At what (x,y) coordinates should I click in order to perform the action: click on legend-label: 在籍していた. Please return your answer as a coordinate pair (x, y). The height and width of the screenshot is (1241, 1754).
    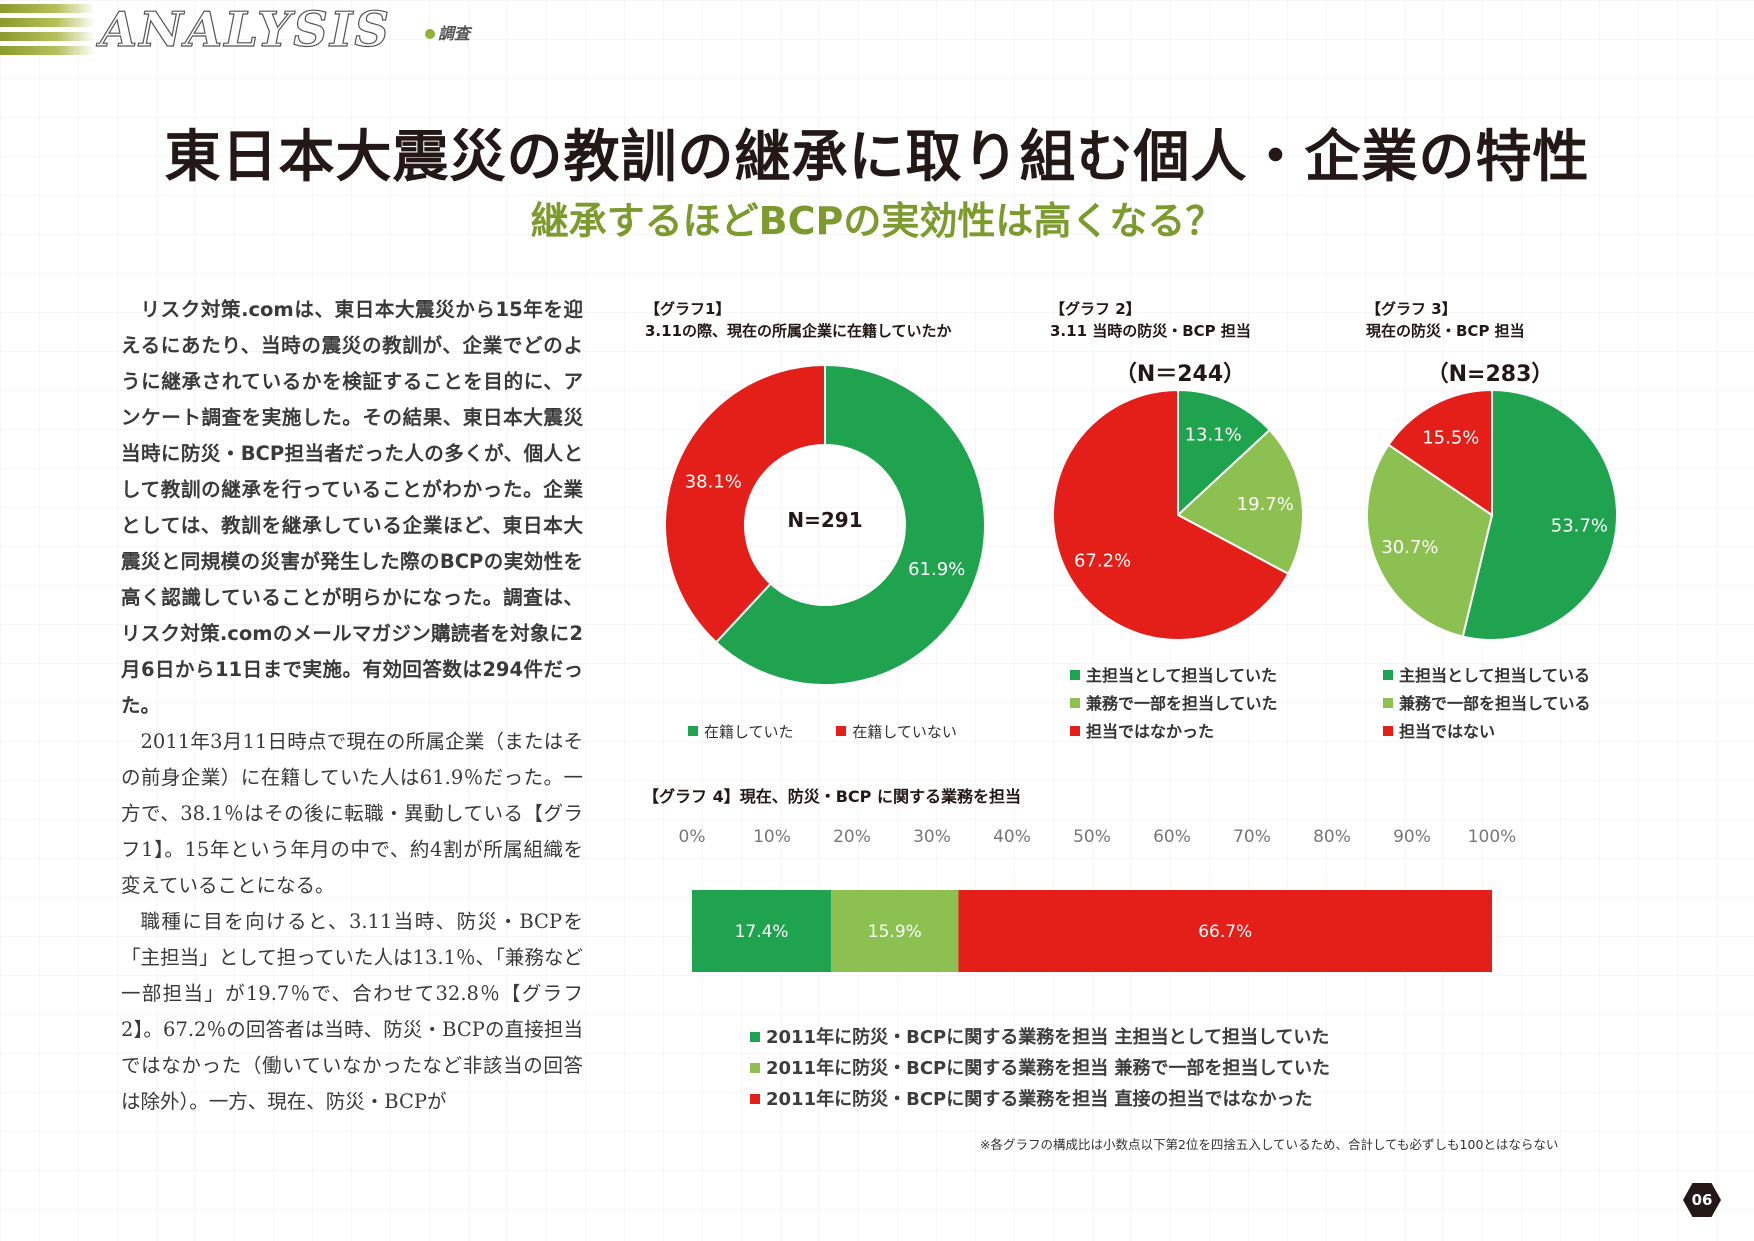
    Looking at the image, I should click on (749, 732).